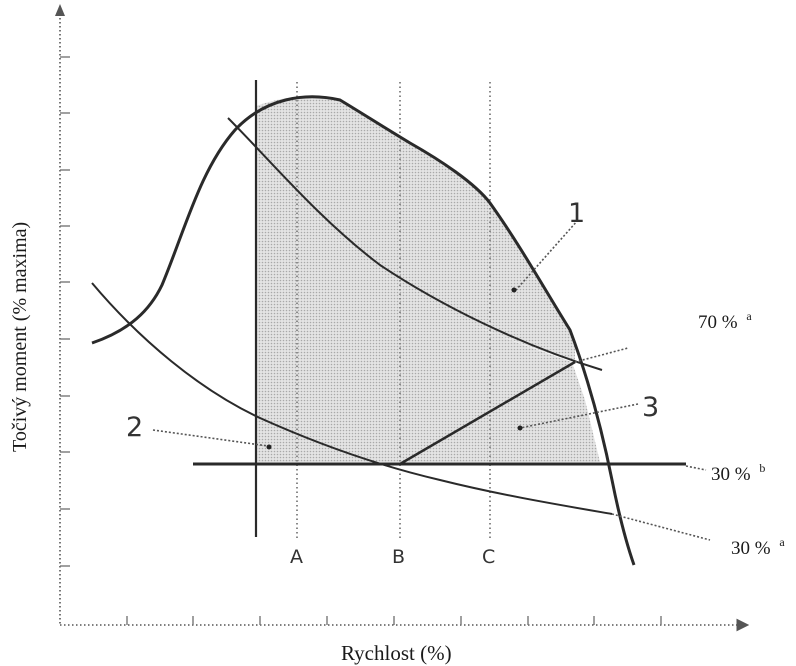  What do you see at coordinates (718, 322) in the screenshot?
I see `level-70a-value: 70 %` at bounding box center [718, 322].